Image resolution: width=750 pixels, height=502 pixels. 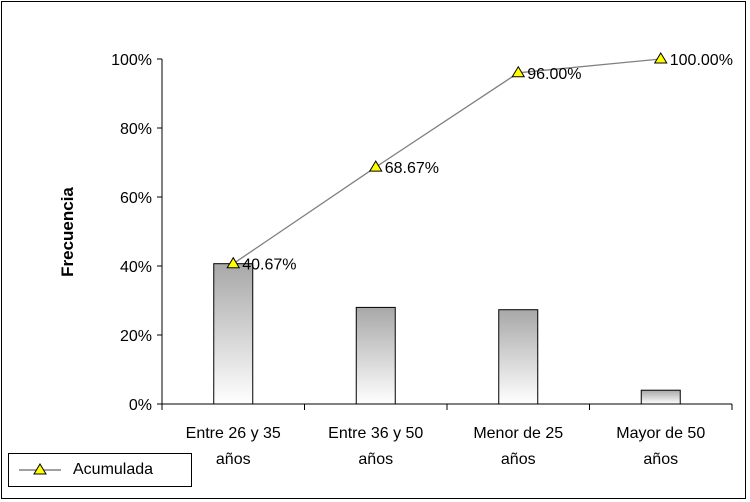 I want to click on x-tick-label: Mayor de 50 años, so click(x=660, y=446).